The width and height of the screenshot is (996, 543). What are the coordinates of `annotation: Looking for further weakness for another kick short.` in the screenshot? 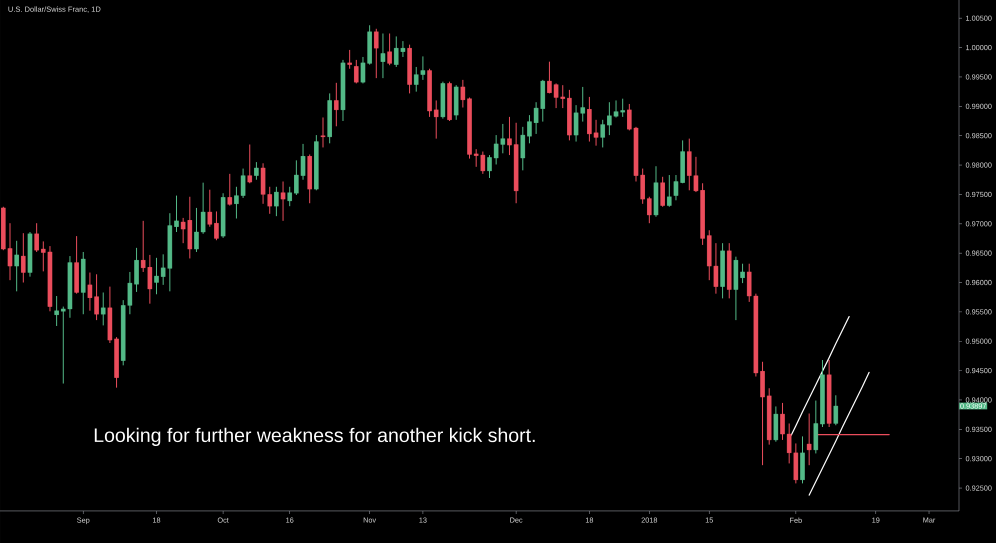 It's located at (314, 437).